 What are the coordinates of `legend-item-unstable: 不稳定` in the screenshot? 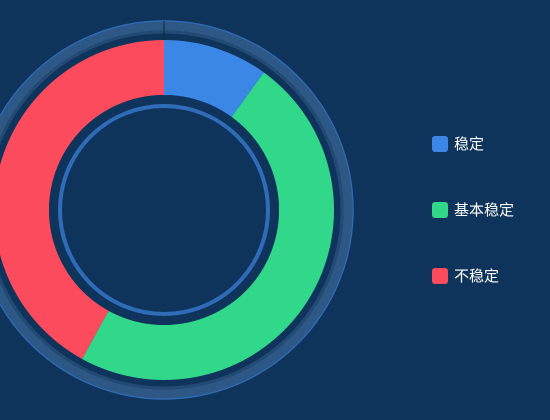 It's located at (473, 276).